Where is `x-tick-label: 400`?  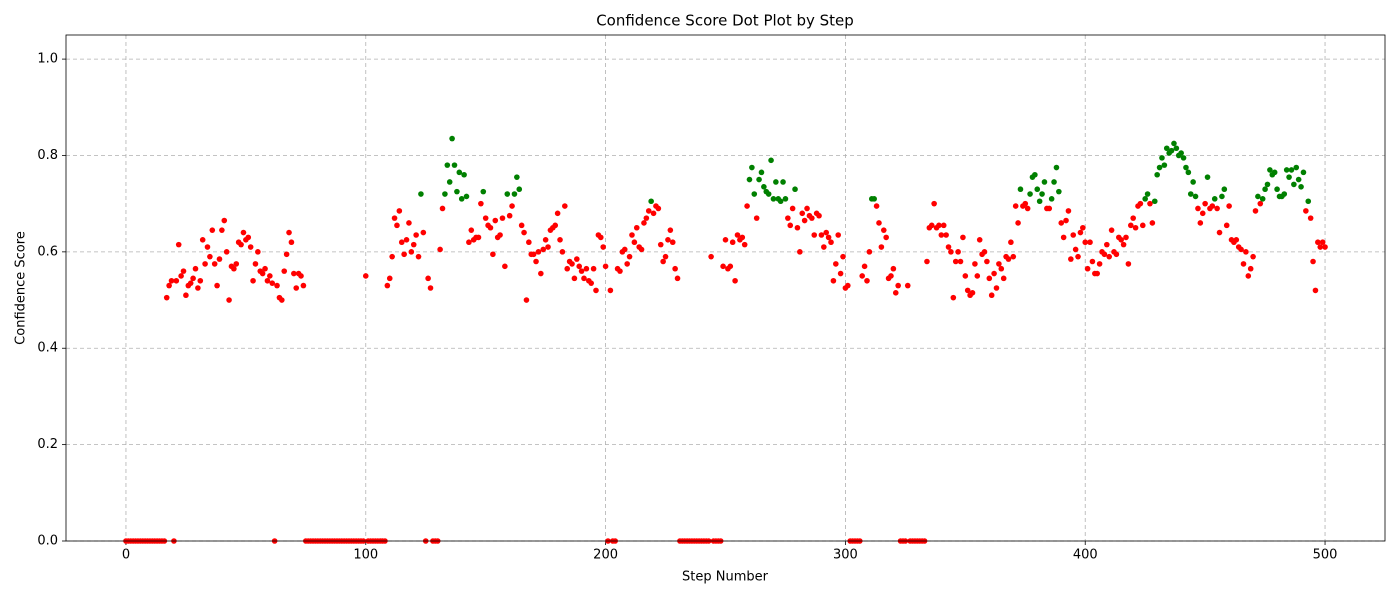 x-tick-label: 400 is located at coordinates (1085, 555).